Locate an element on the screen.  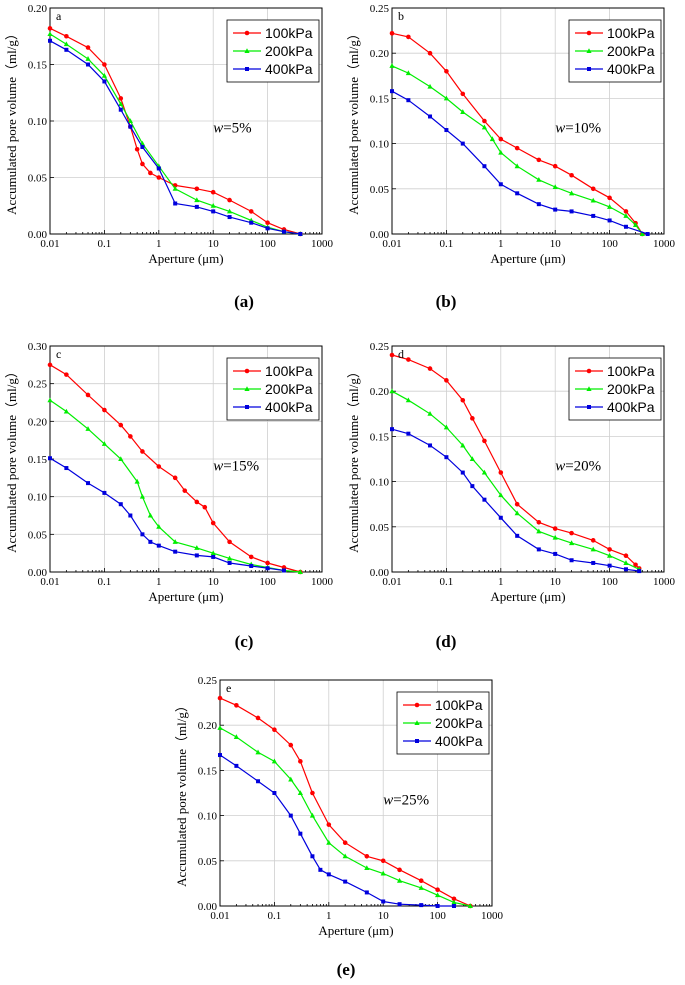
moisture-annotation: w=15% is located at coordinates (236, 466).